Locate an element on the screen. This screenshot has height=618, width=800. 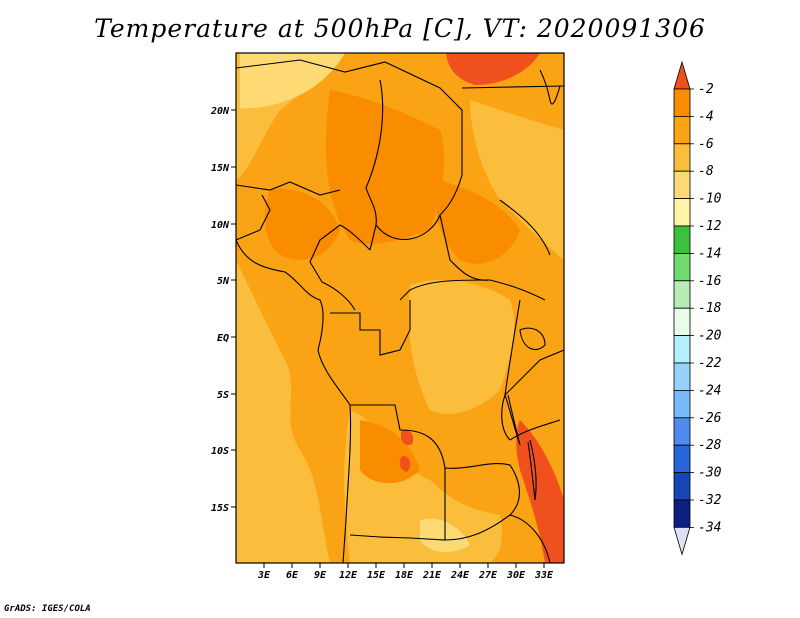
lon-tick-12e: 12E is located at coordinates (348, 572).